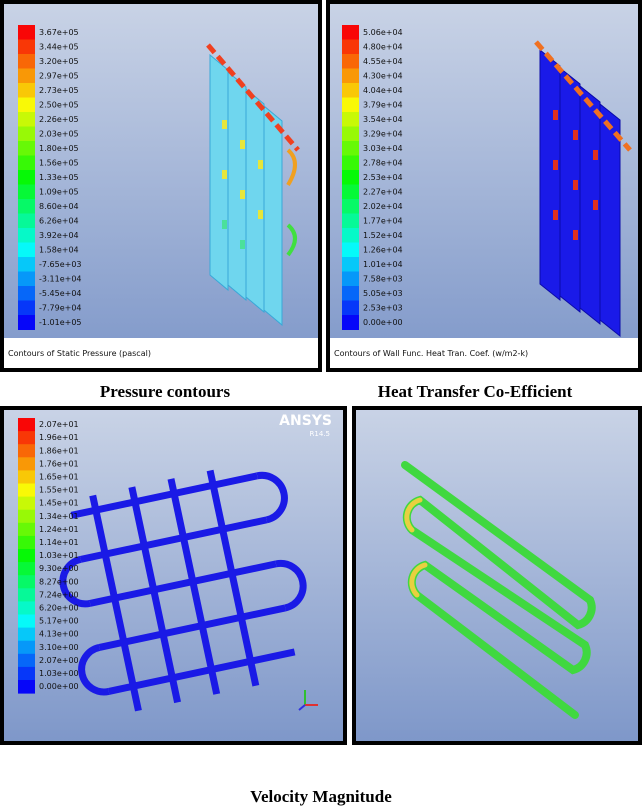 The image size is (642, 812). Describe the element at coordinates (583, 189) in the screenshot. I see `plates-heat` at that location.